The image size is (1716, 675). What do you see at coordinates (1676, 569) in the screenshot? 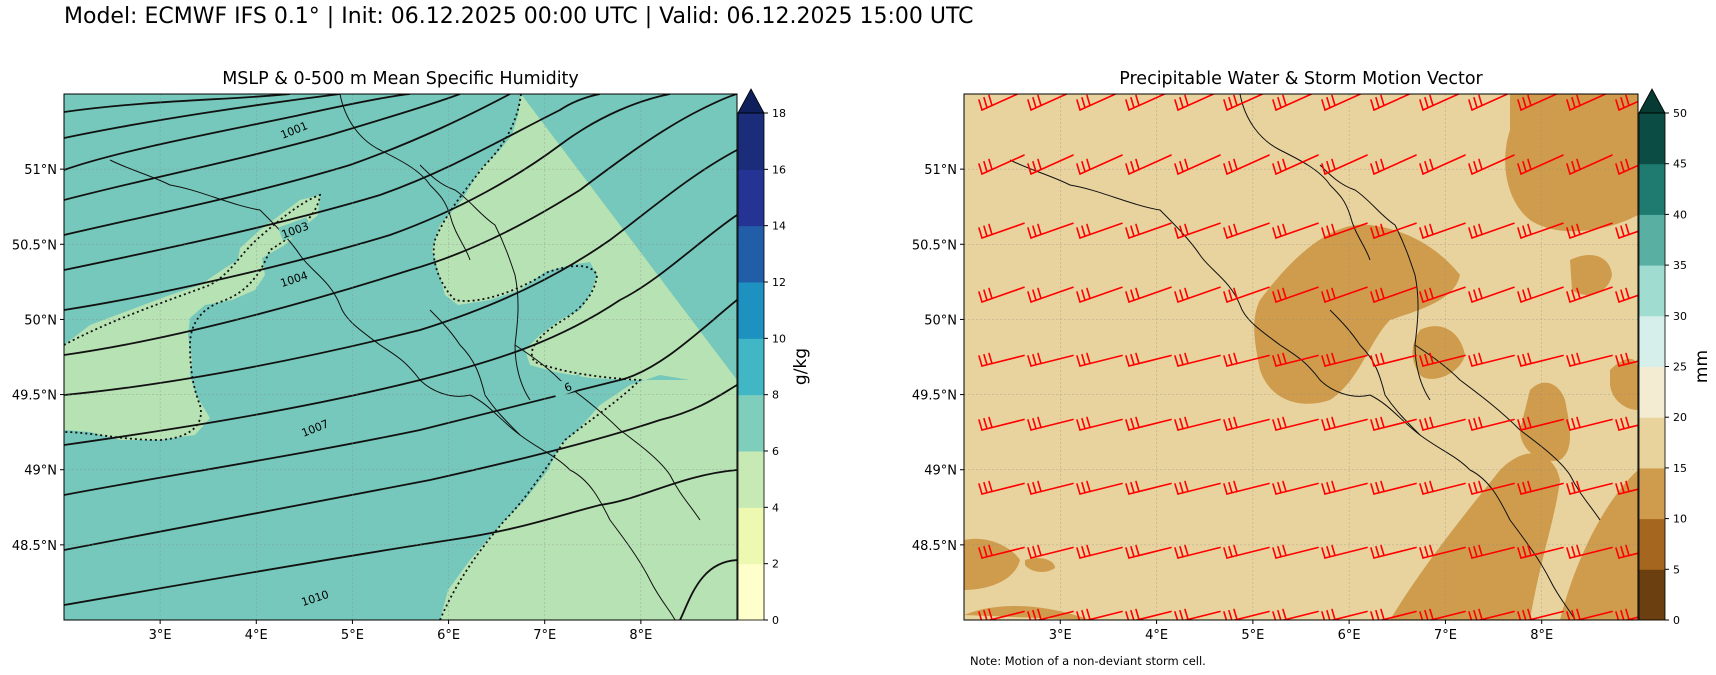
I see `colorbar-tick-label: 5` at bounding box center [1676, 569].